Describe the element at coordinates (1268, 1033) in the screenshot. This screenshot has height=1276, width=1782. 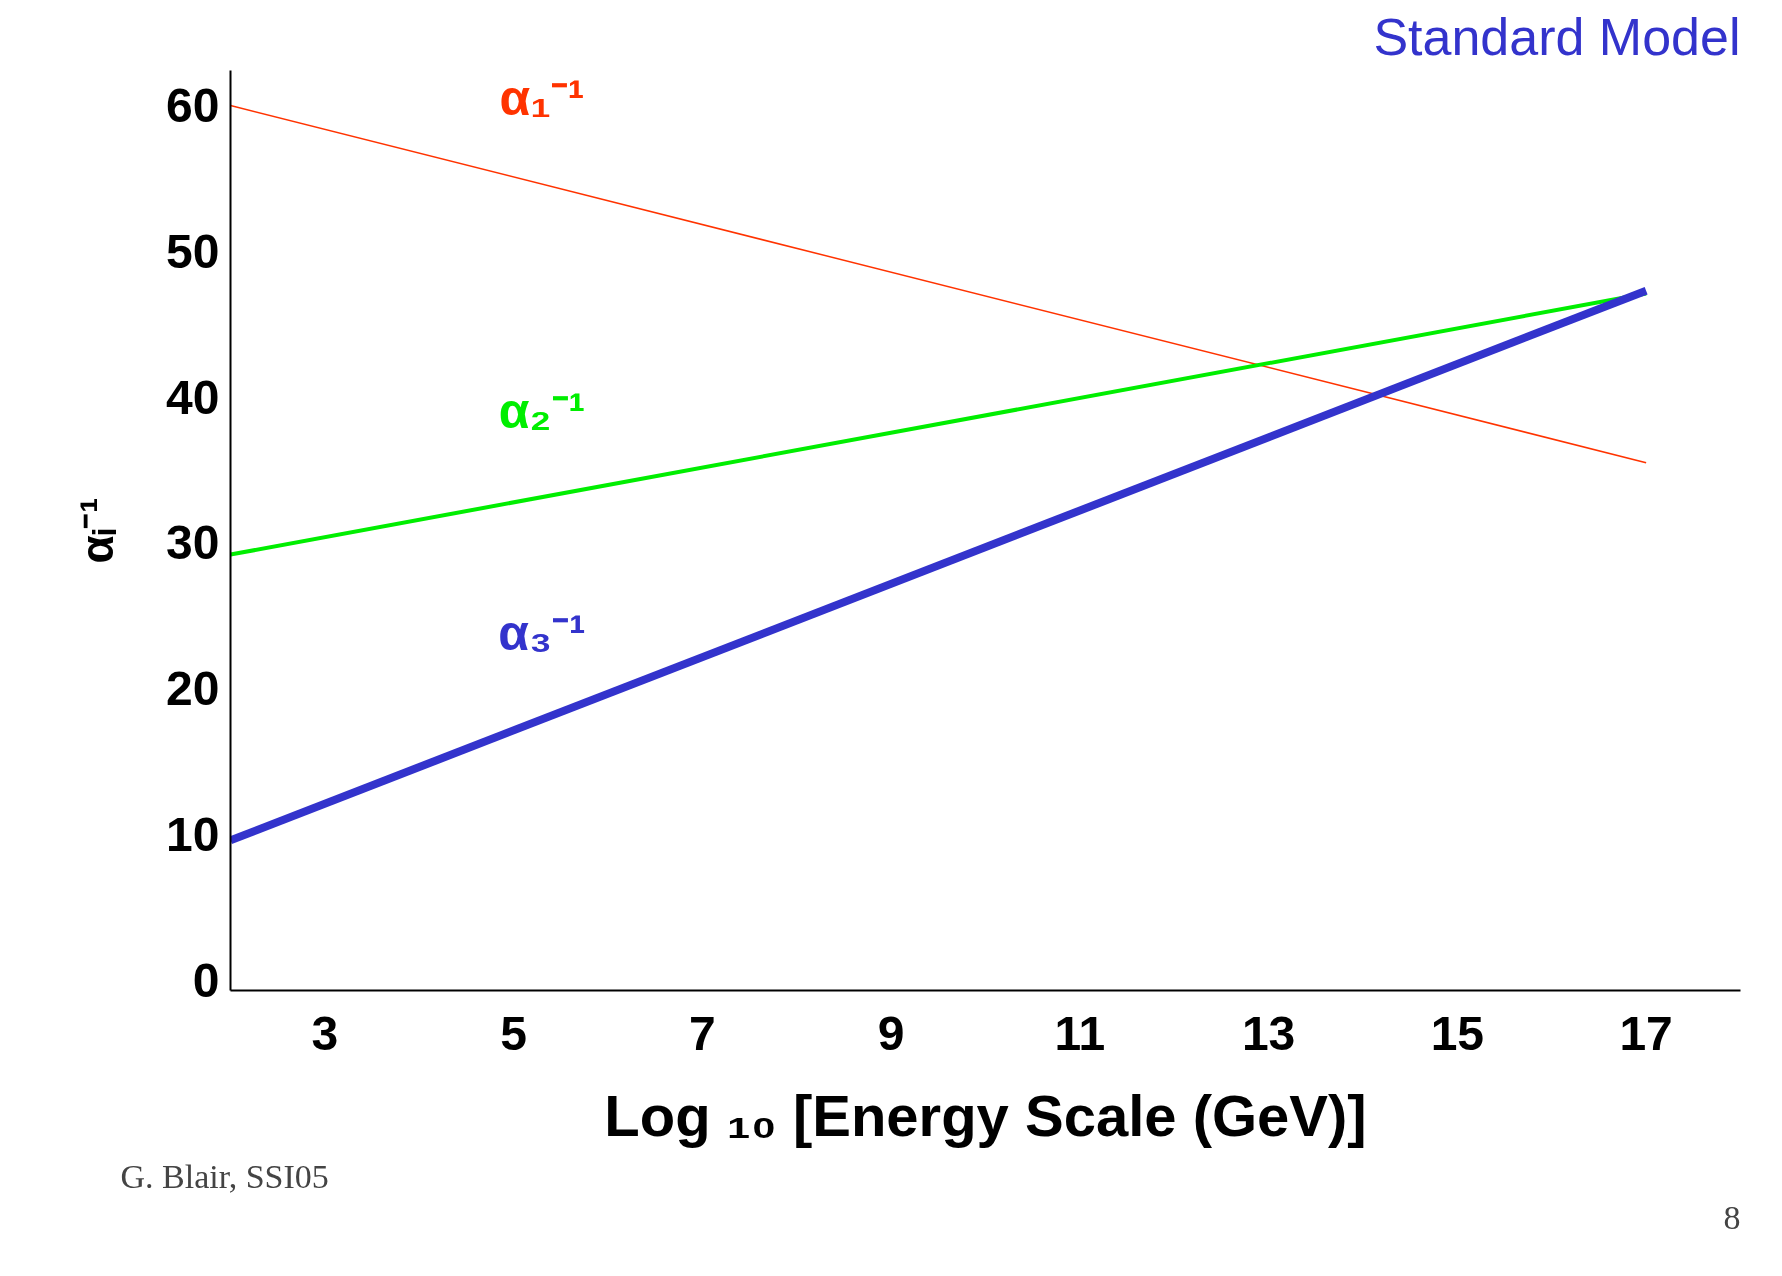
I see `x-tick-label: 13` at that location.